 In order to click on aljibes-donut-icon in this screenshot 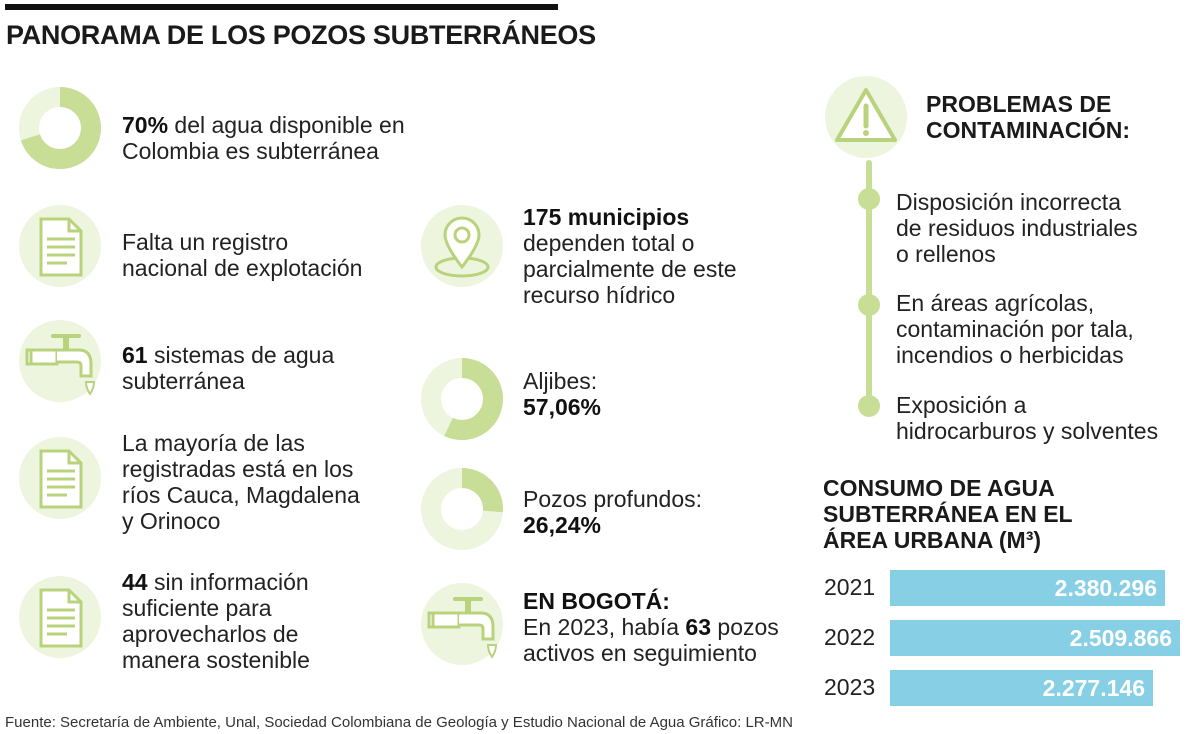, I will do `click(462, 399)`.